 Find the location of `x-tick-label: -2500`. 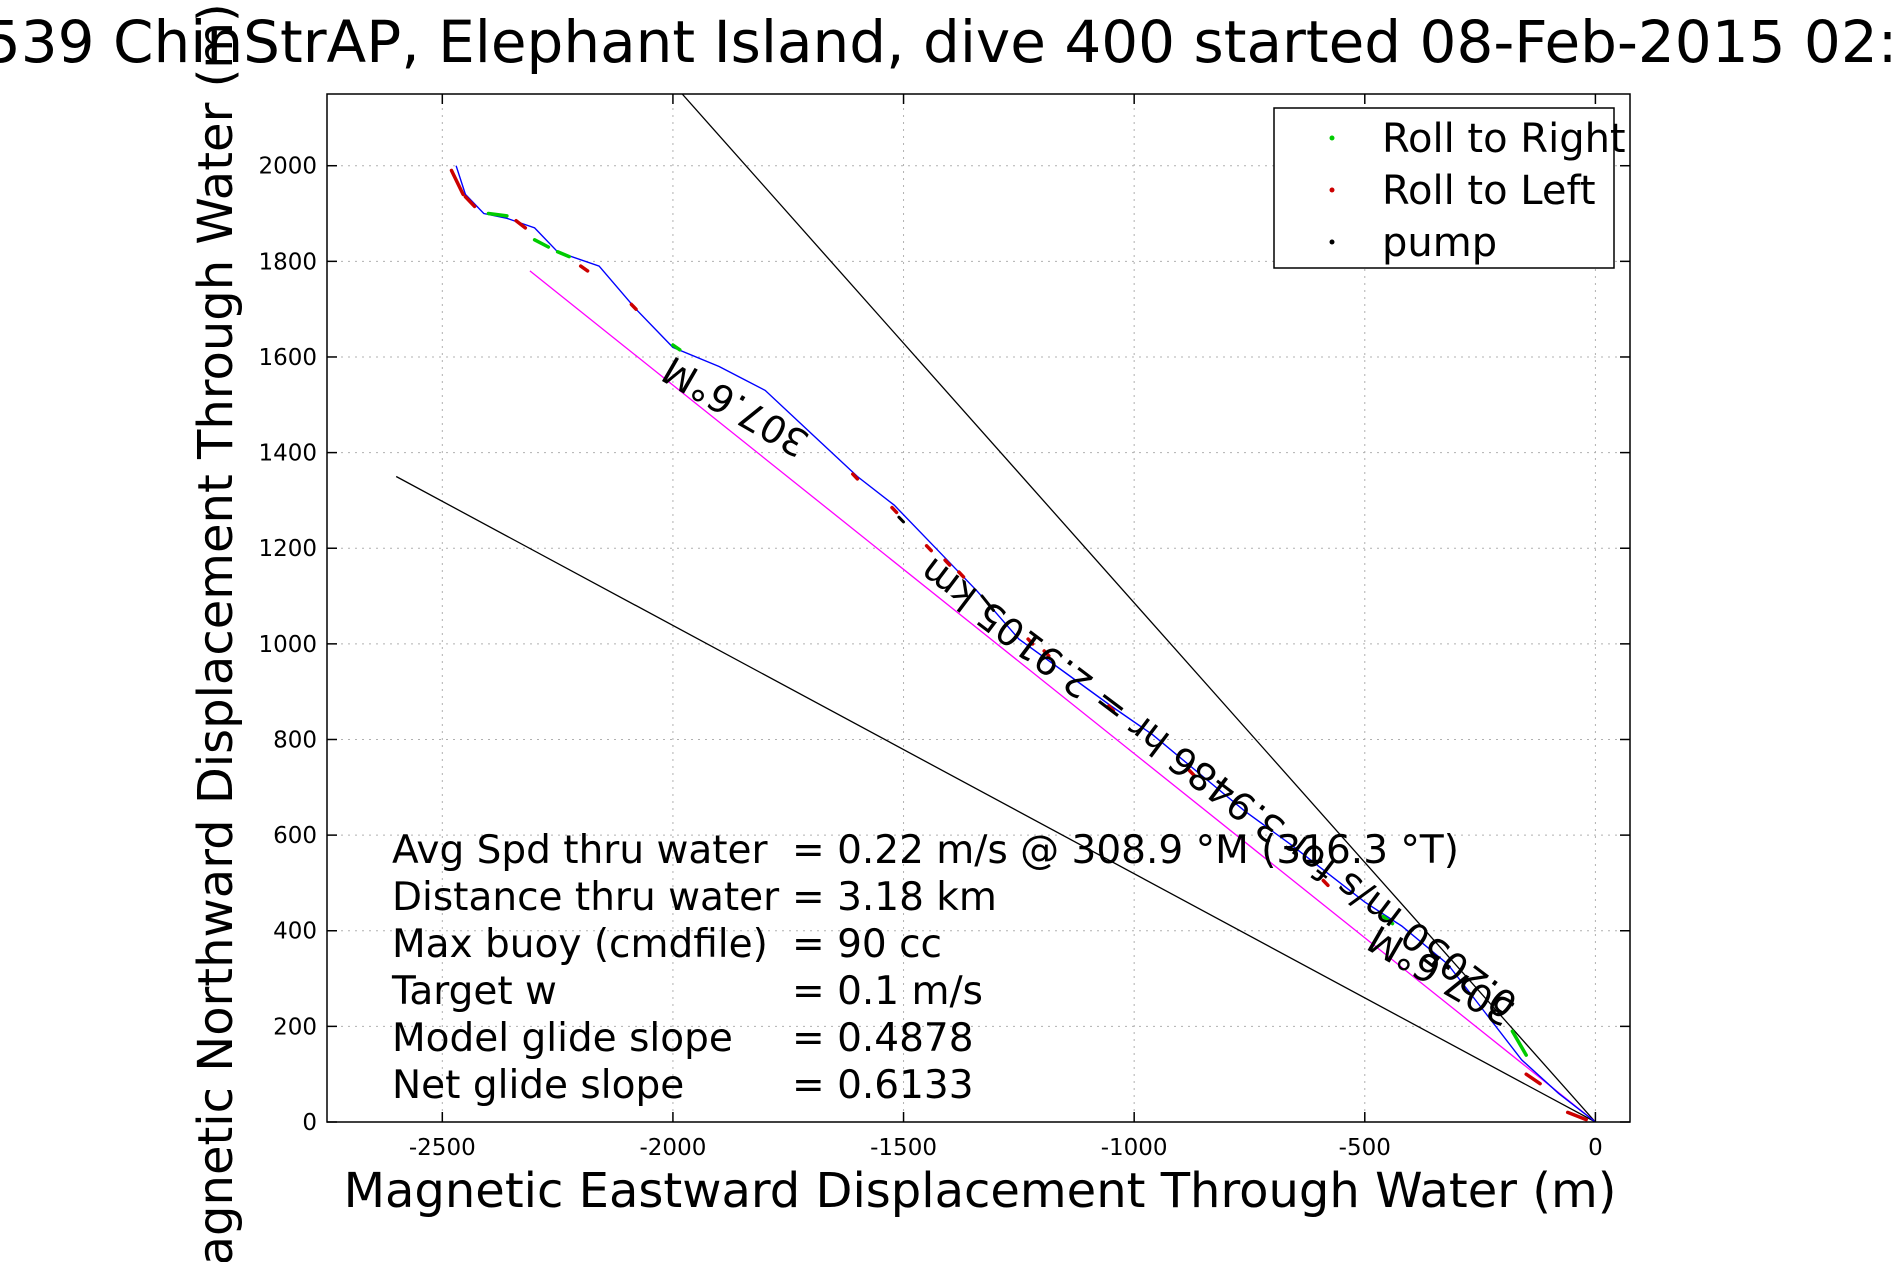

x-tick-label: -2500 is located at coordinates (442, 1148).